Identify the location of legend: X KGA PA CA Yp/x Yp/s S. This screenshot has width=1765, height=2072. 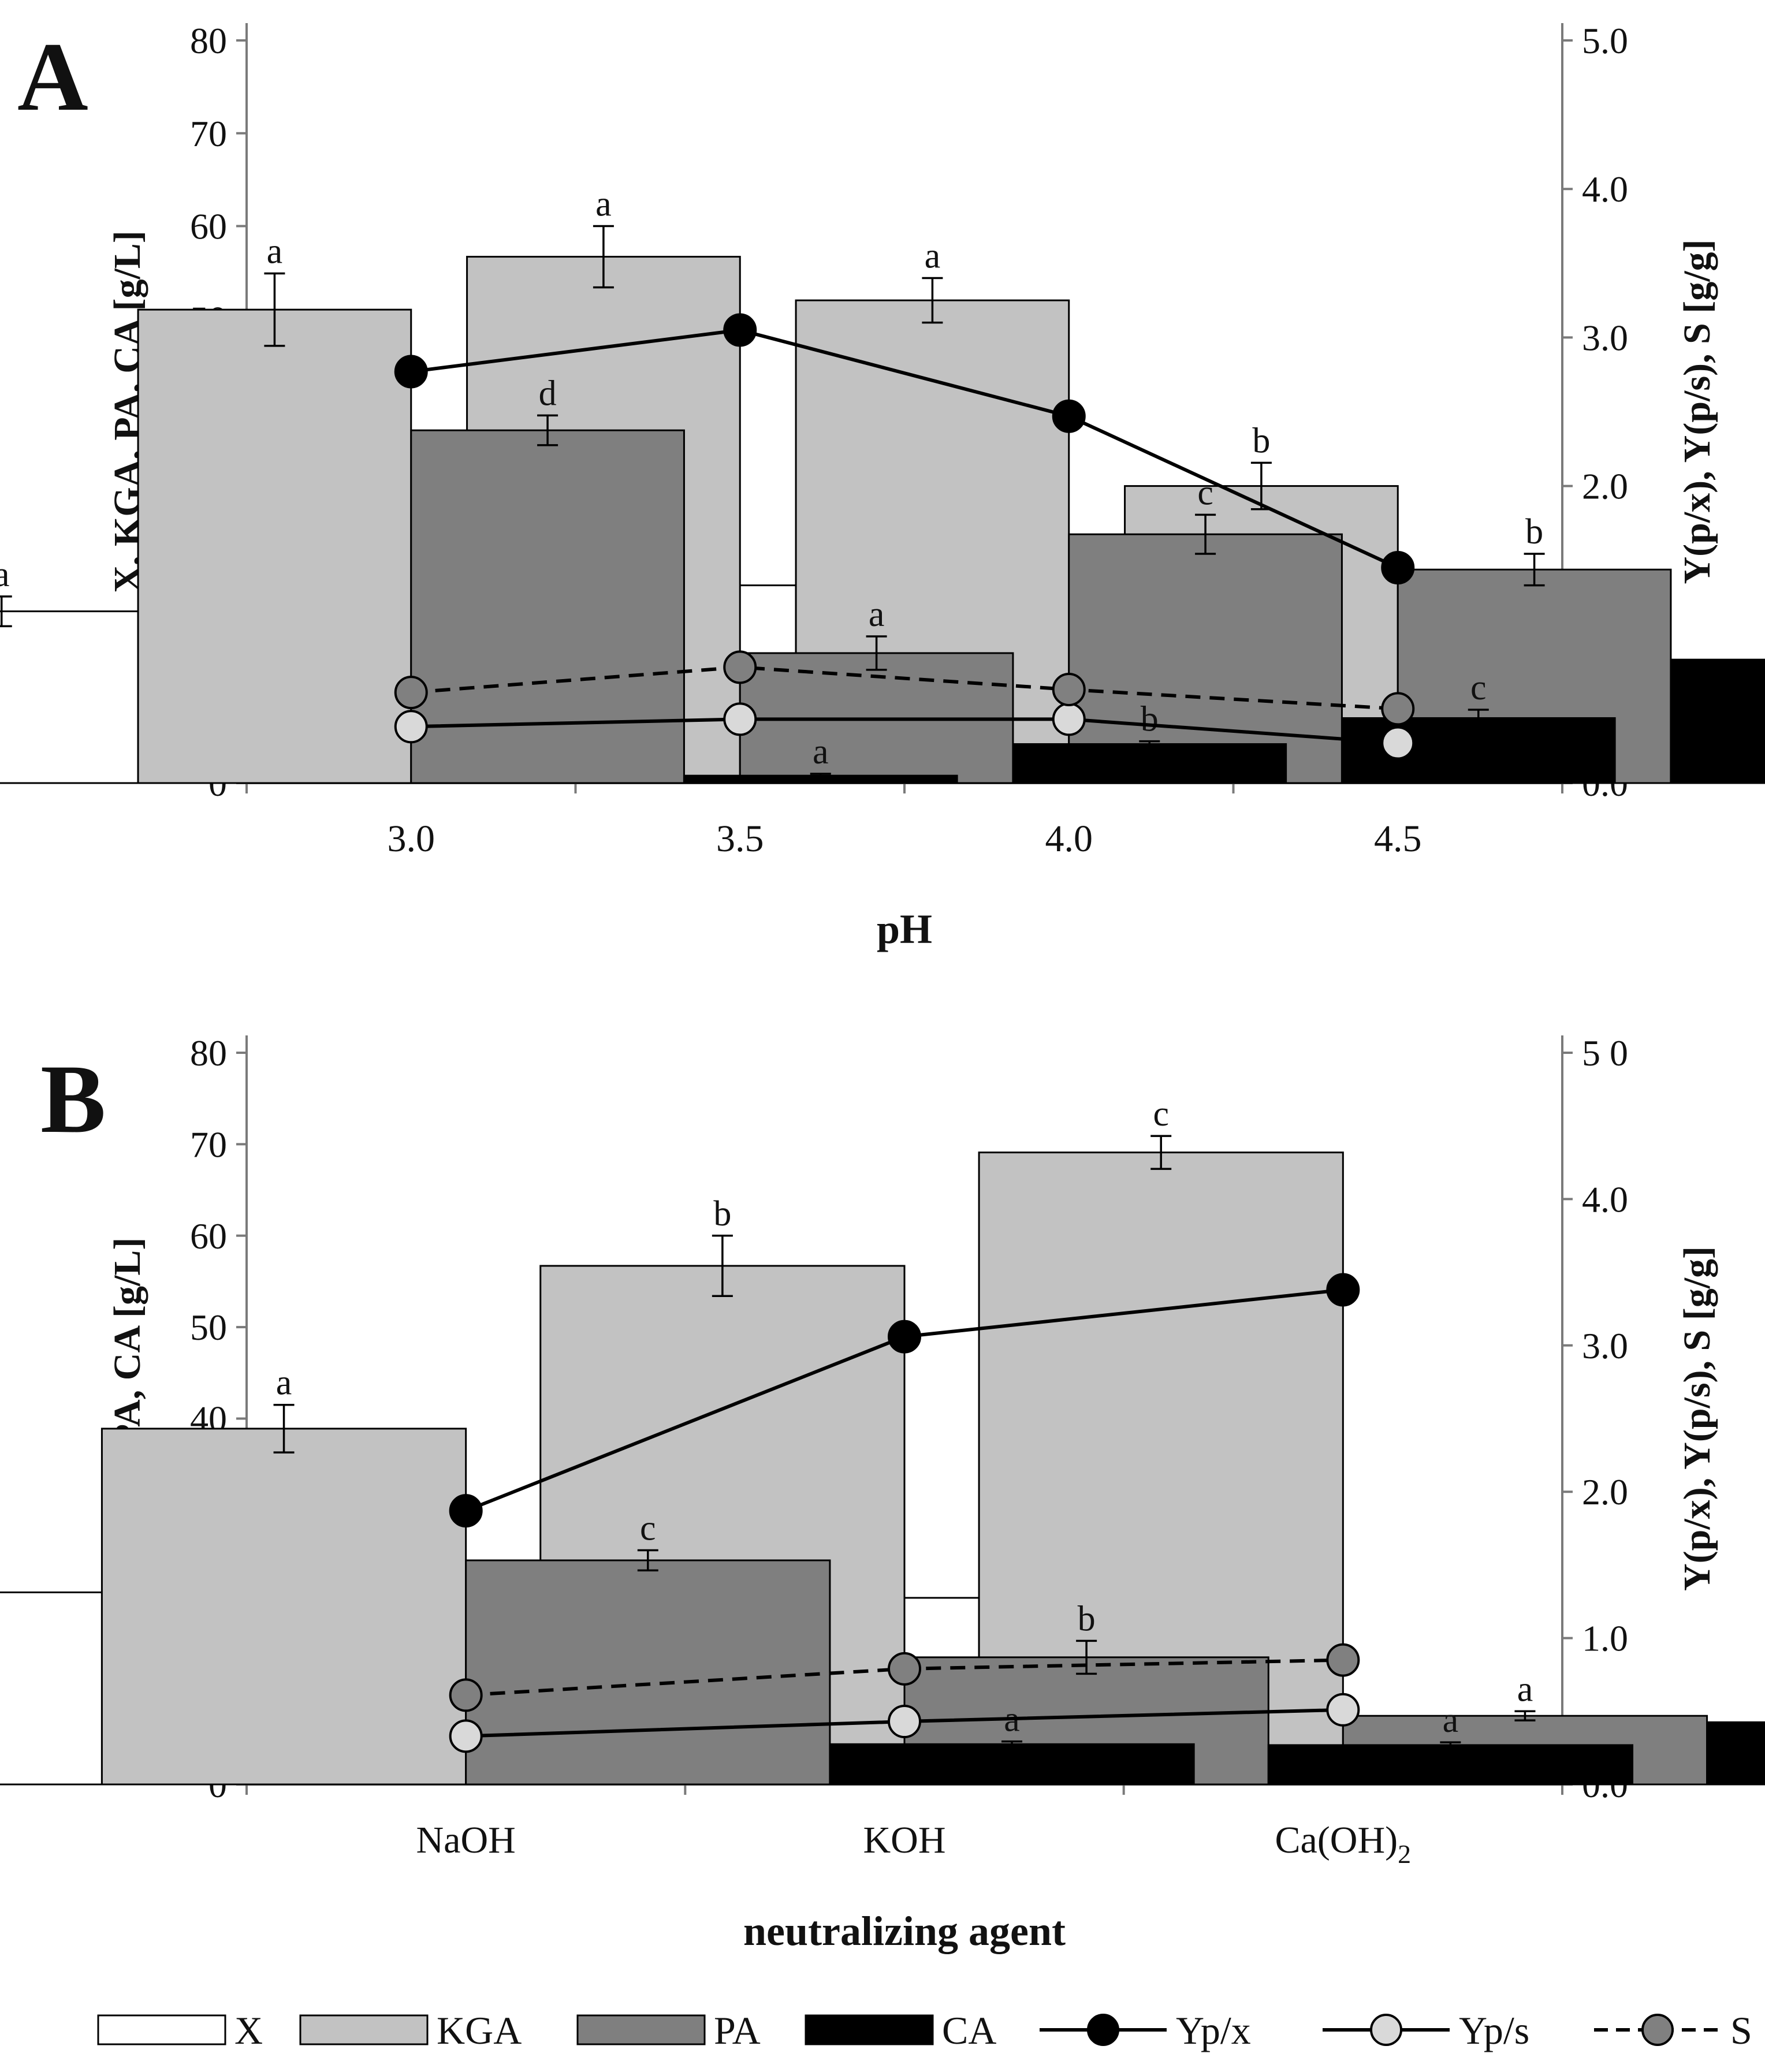
(925, 2030).